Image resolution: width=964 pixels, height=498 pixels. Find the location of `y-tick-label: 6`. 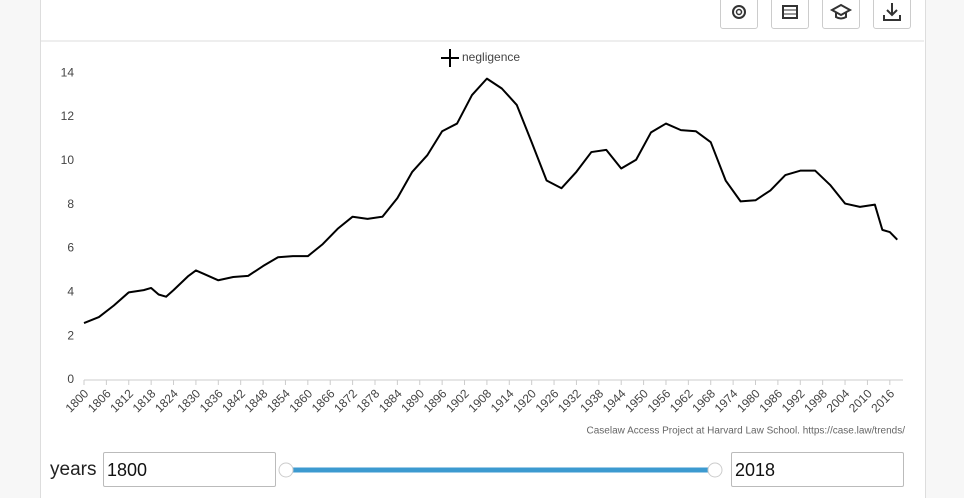

y-tick-label: 6 is located at coordinates (70, 248).